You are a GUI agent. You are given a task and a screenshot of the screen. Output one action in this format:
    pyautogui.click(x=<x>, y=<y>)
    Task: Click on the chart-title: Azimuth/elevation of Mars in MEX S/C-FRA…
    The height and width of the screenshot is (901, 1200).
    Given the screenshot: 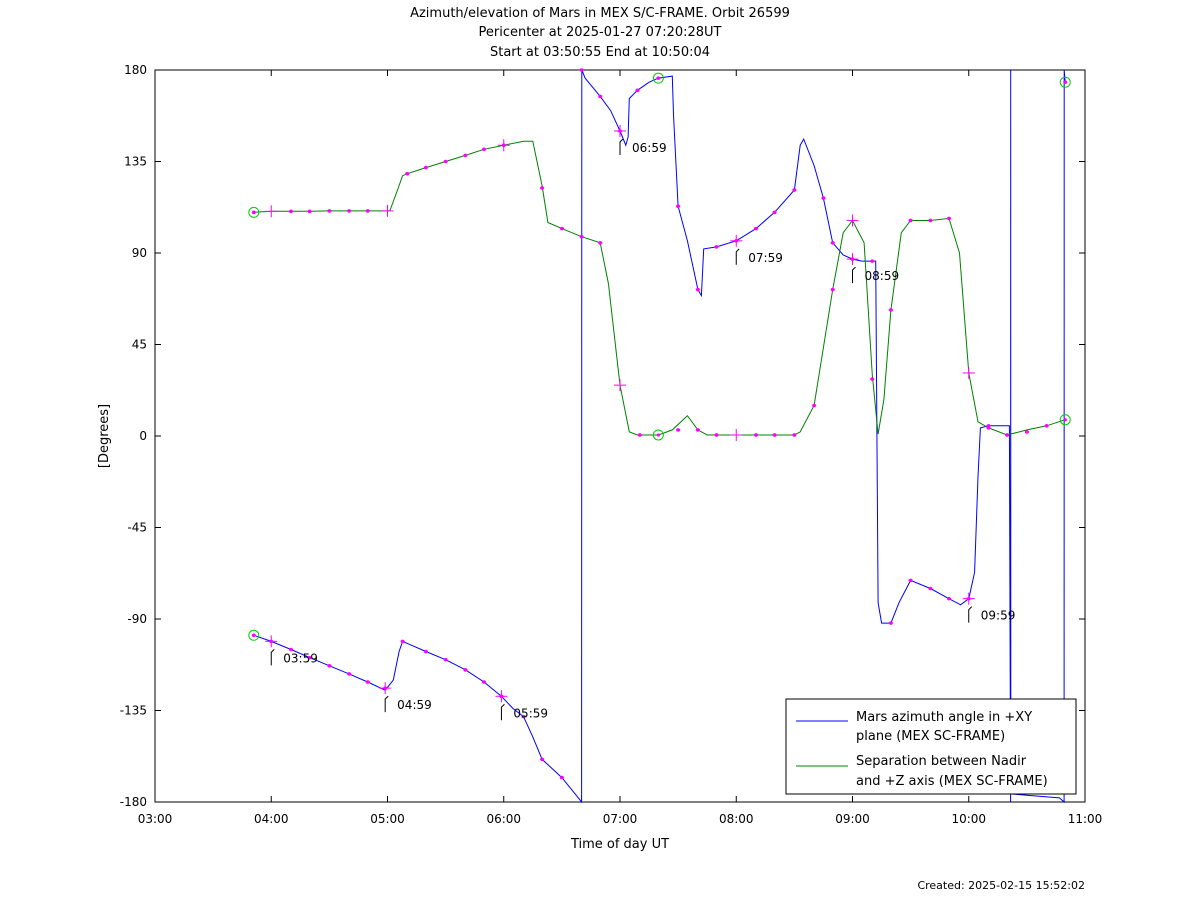 What is the action you would take?
    pyautogui.click(x=600, y=13)
    